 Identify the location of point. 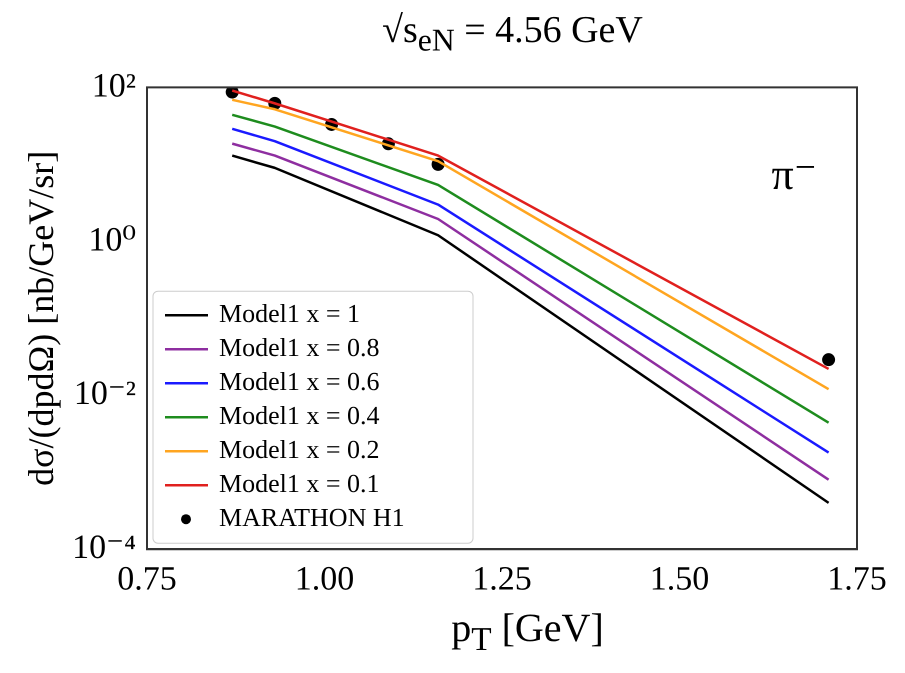
(829, 359).